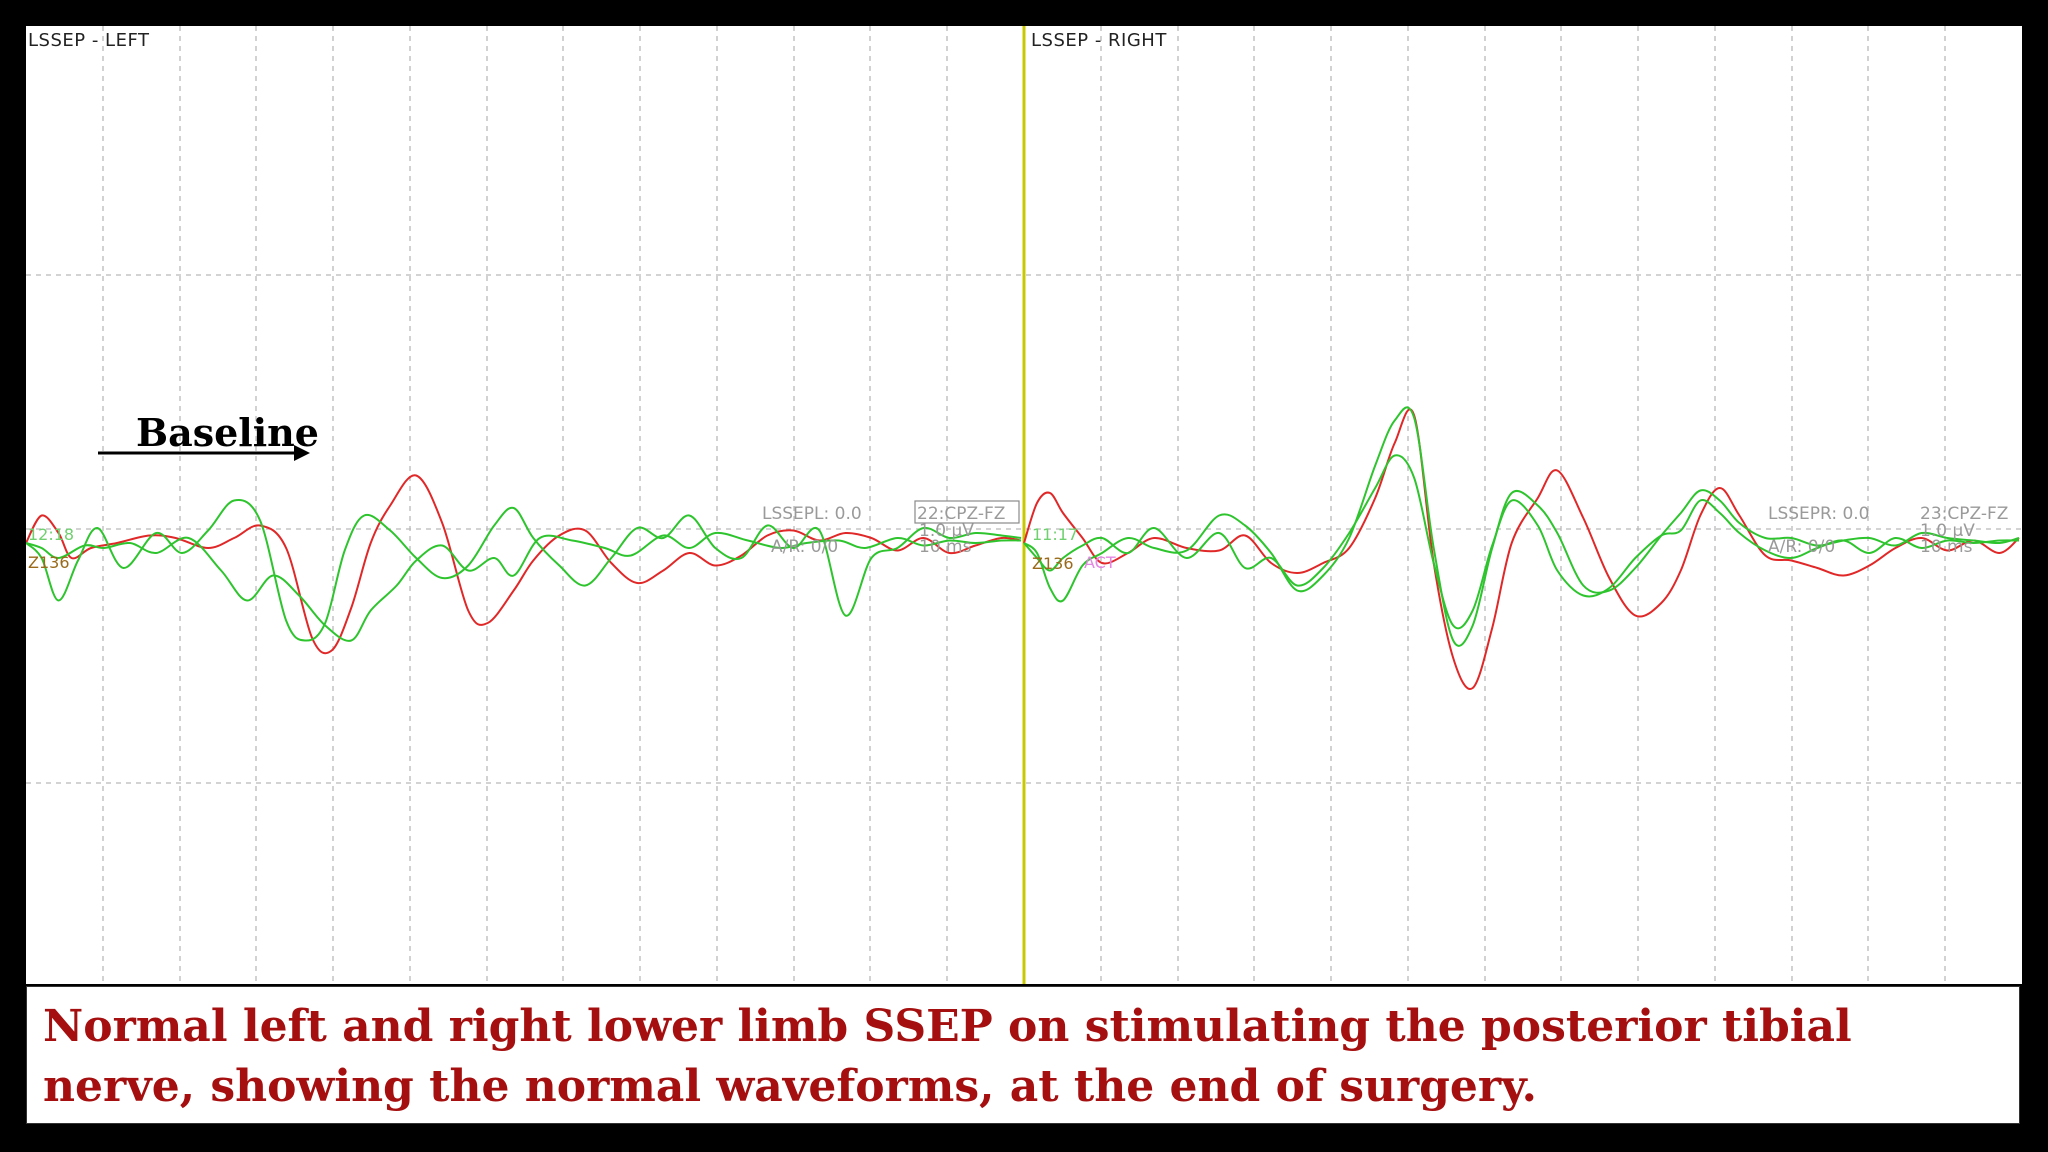 Image resolution: width=2048 pixels, height=1152 pixels. Describe the element at coordinates (1947, 531) in the screenshot. I see `right-scale-label: 1.0 µV` at that location.